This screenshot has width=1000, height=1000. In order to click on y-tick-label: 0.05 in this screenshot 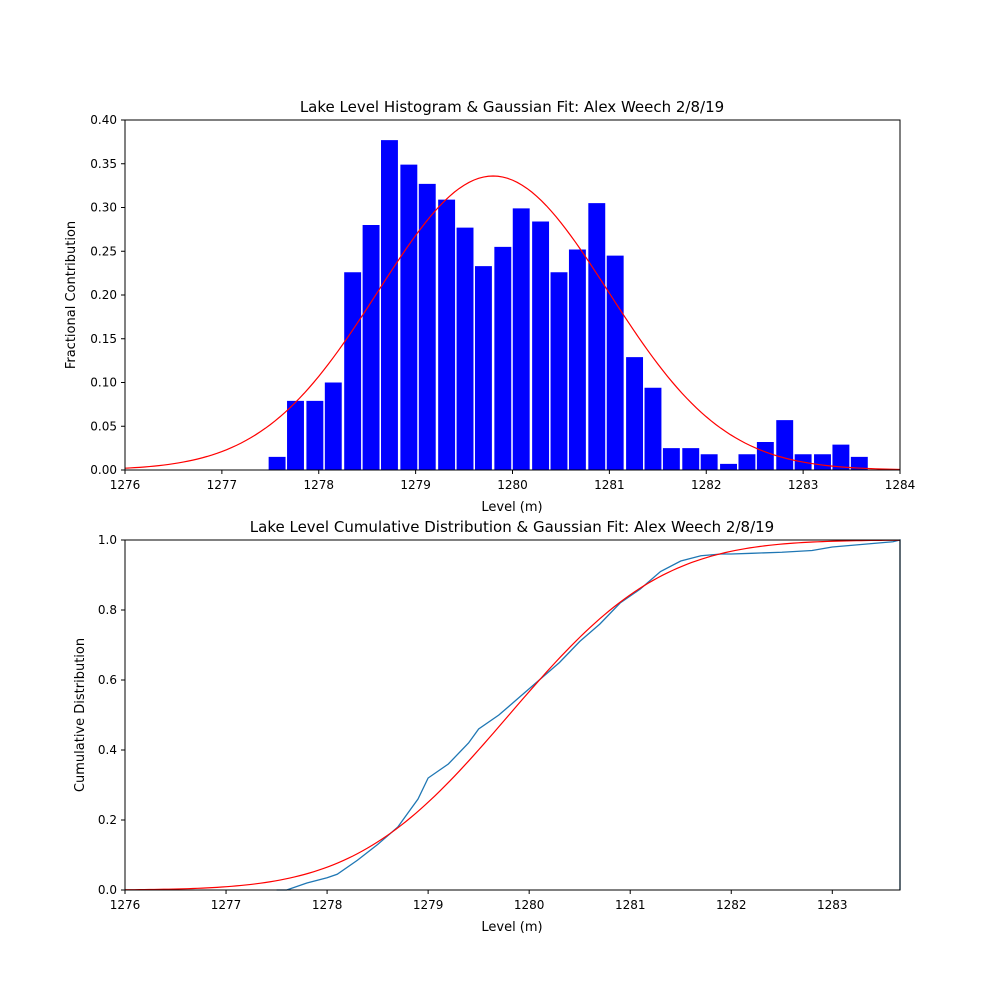, I will do `click(103, 426)`.